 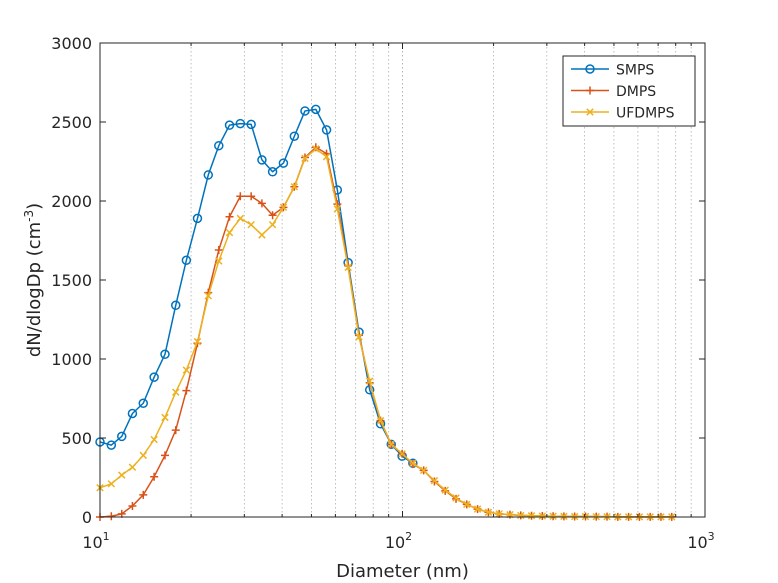 I want to click on x-axis-title: Diameter (nm), so click(x=402, y=571).